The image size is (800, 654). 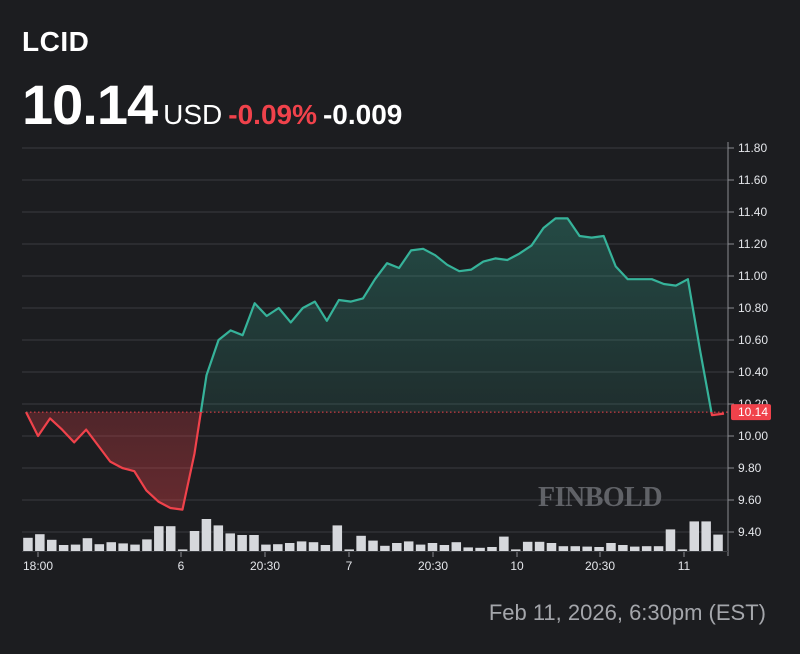 I want to click on y-tick-label: 9.40, so click(x=750, y=532).